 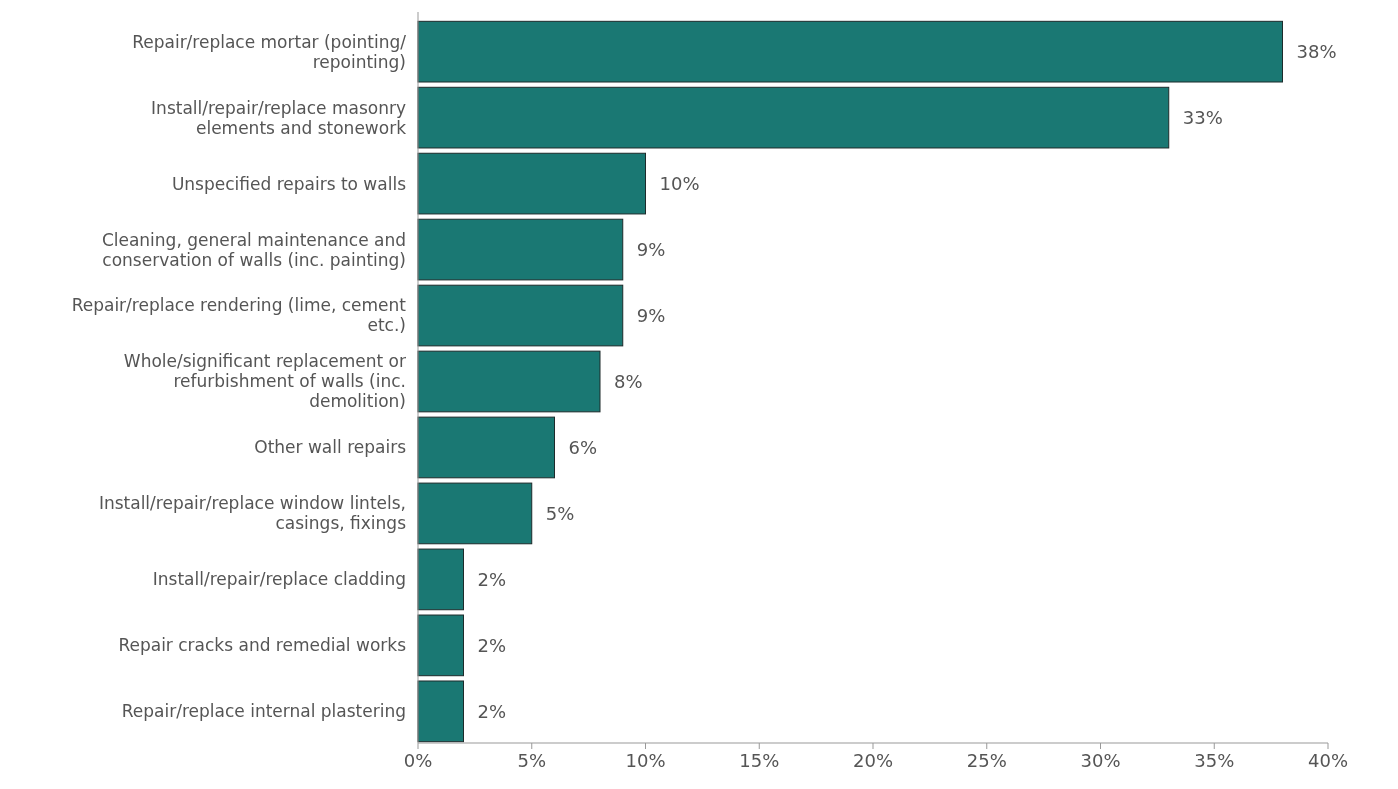 What do you see at coordinates (583, 447) in the screenshot?
I see `data-label: 6%` at bounding box center [583, 447].